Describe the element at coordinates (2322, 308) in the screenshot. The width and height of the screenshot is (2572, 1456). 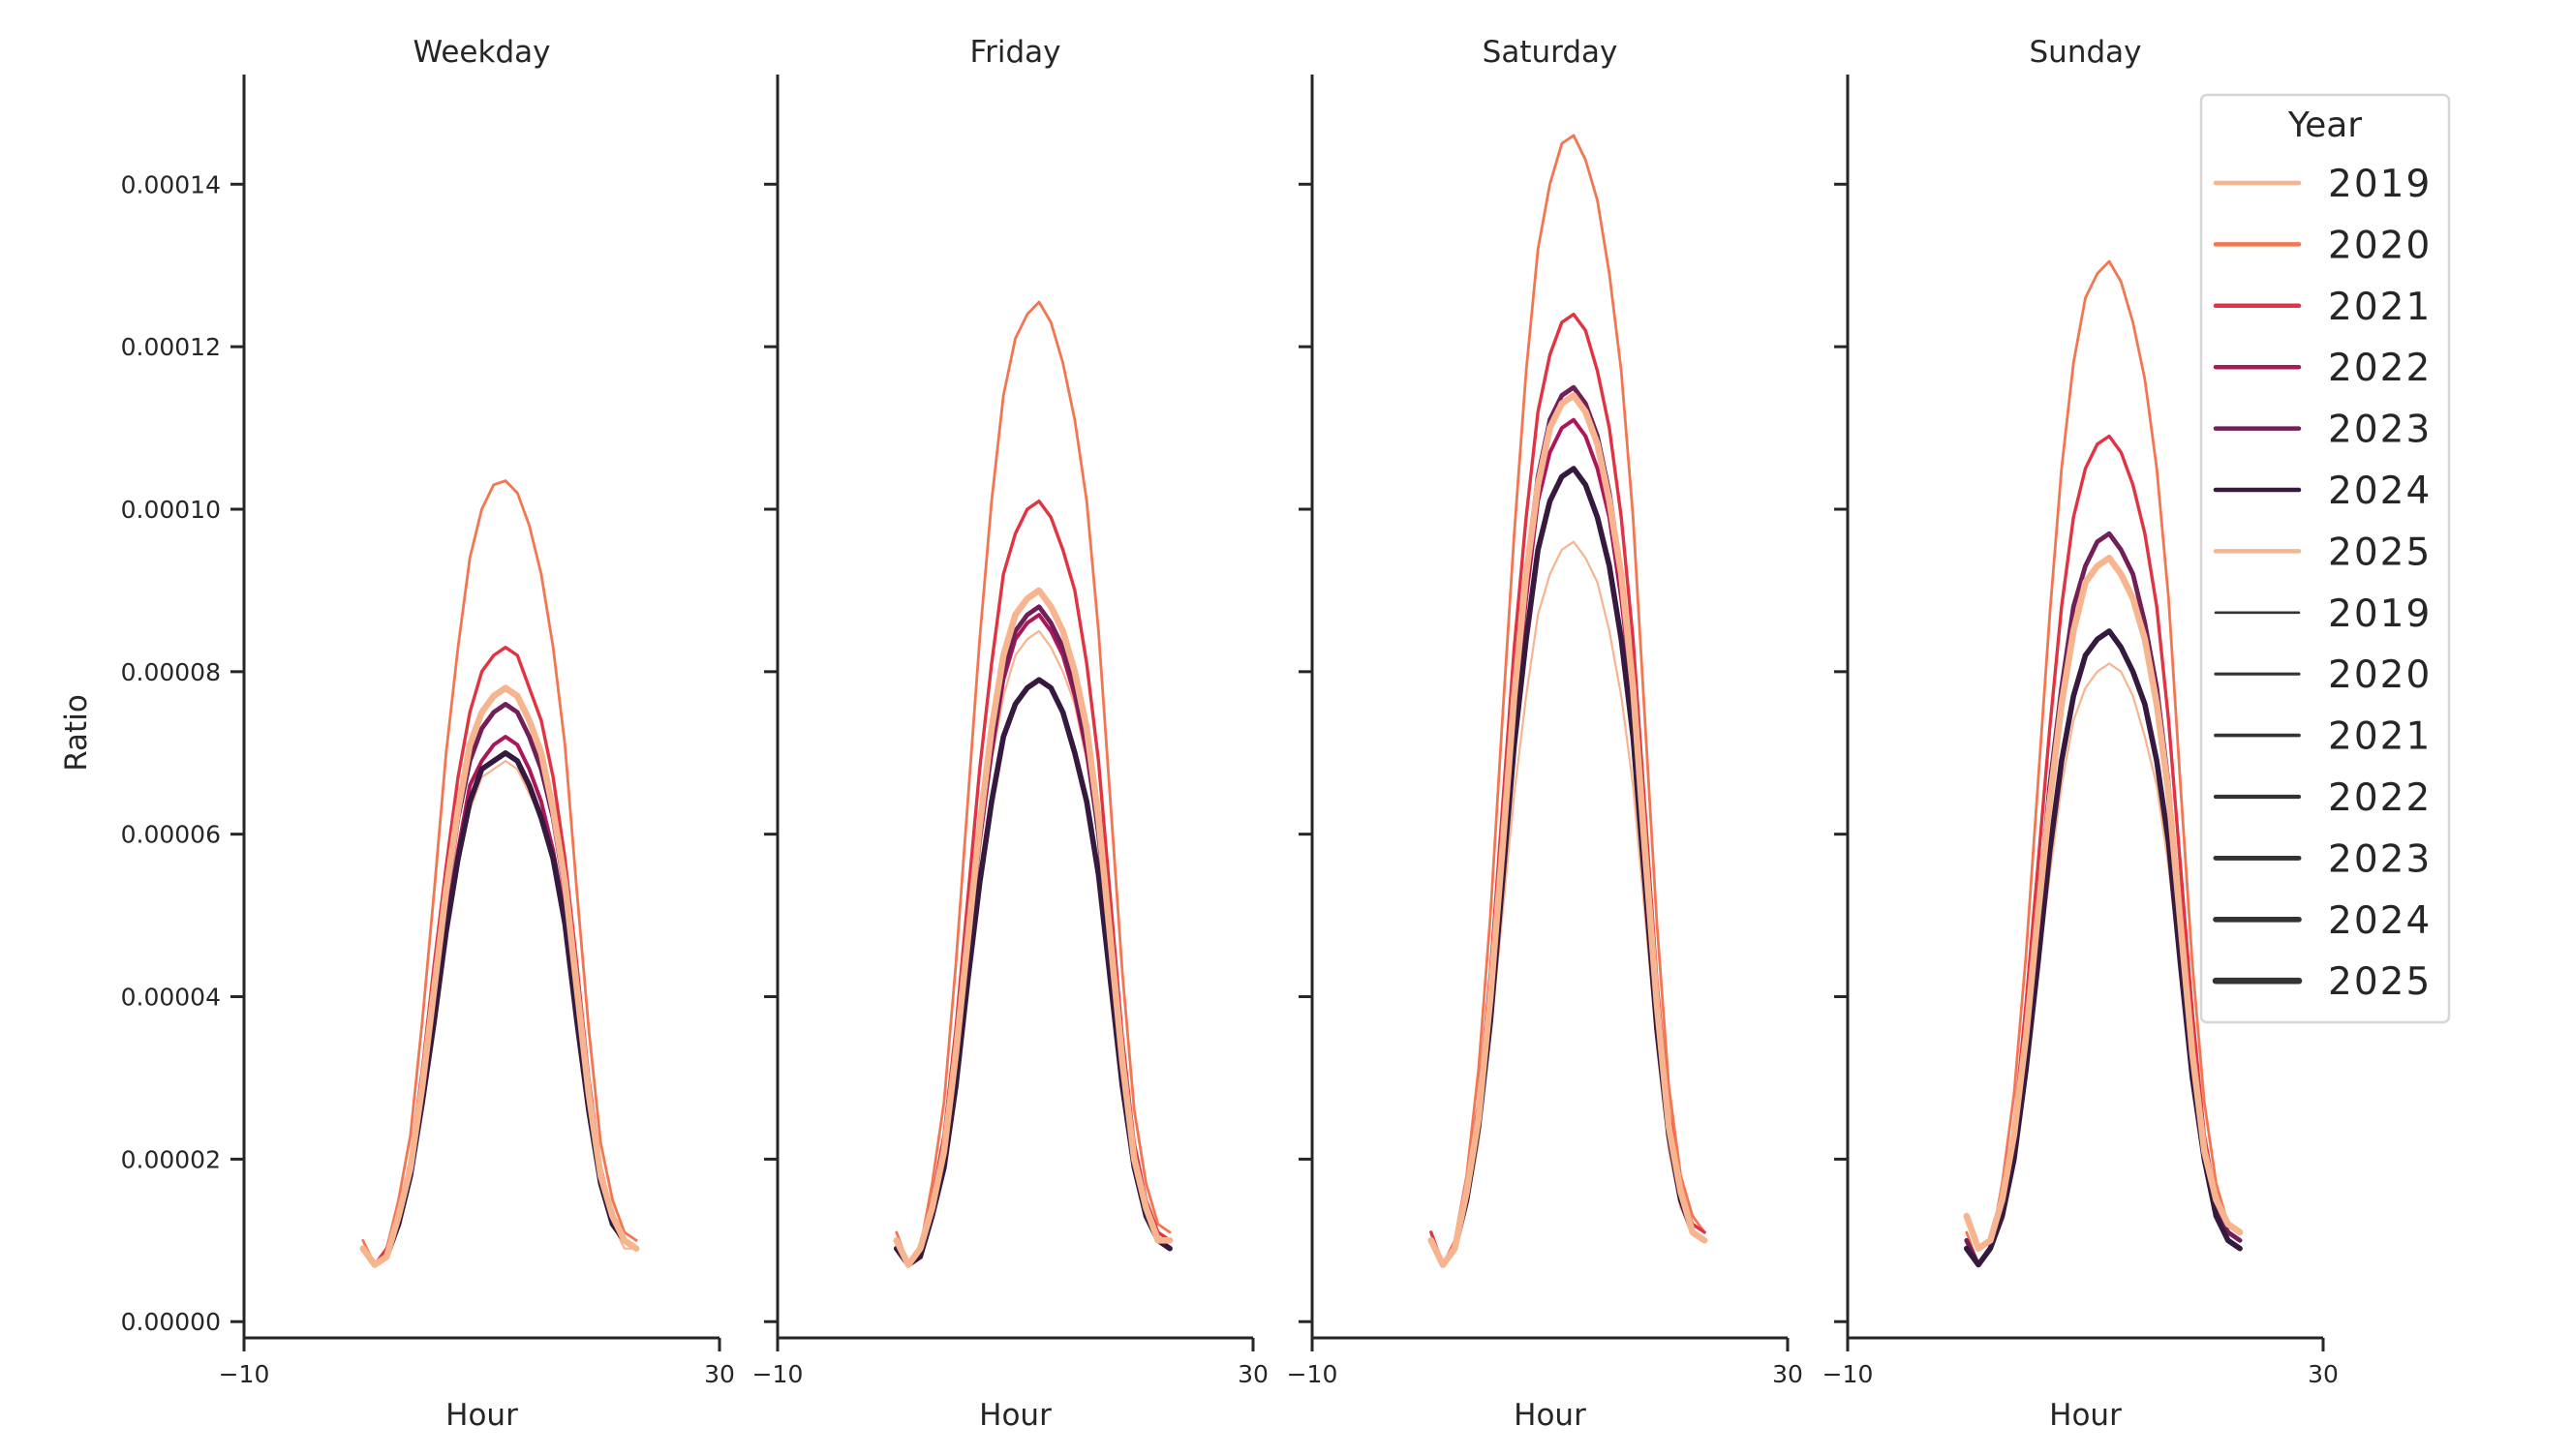
I see `legend-item-hue-2021: 2021` at that location.